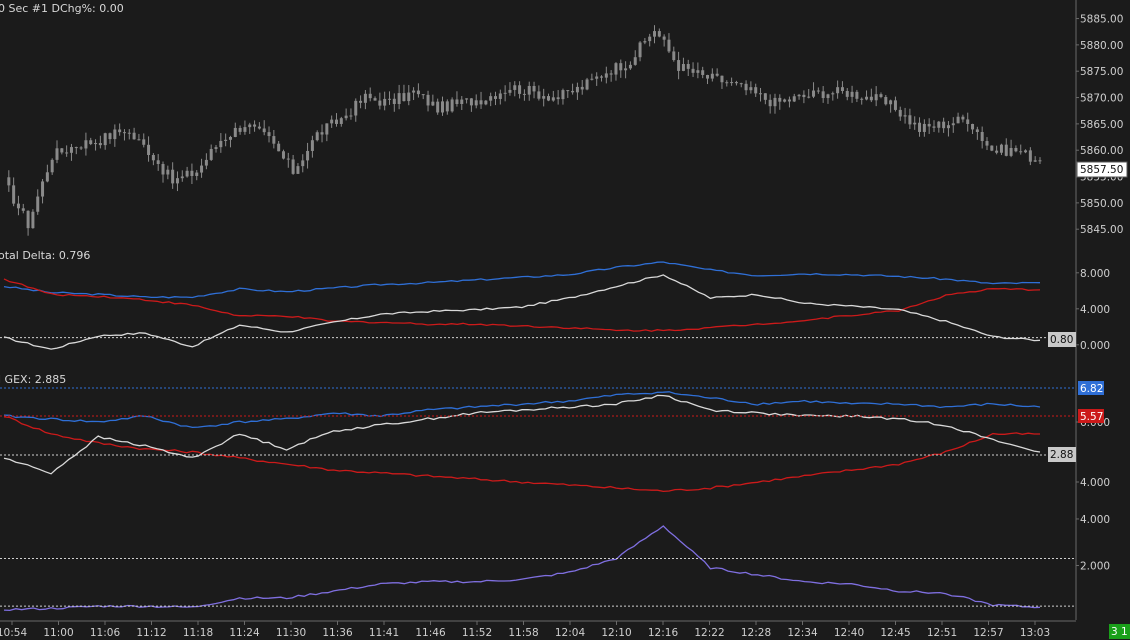 Image resolution: width=1130 pixels, height=640 pixels. What do you see at coordinates (538, 568) in the screenshot?
I see `indicator-panel` at bounding box center [538, 568].